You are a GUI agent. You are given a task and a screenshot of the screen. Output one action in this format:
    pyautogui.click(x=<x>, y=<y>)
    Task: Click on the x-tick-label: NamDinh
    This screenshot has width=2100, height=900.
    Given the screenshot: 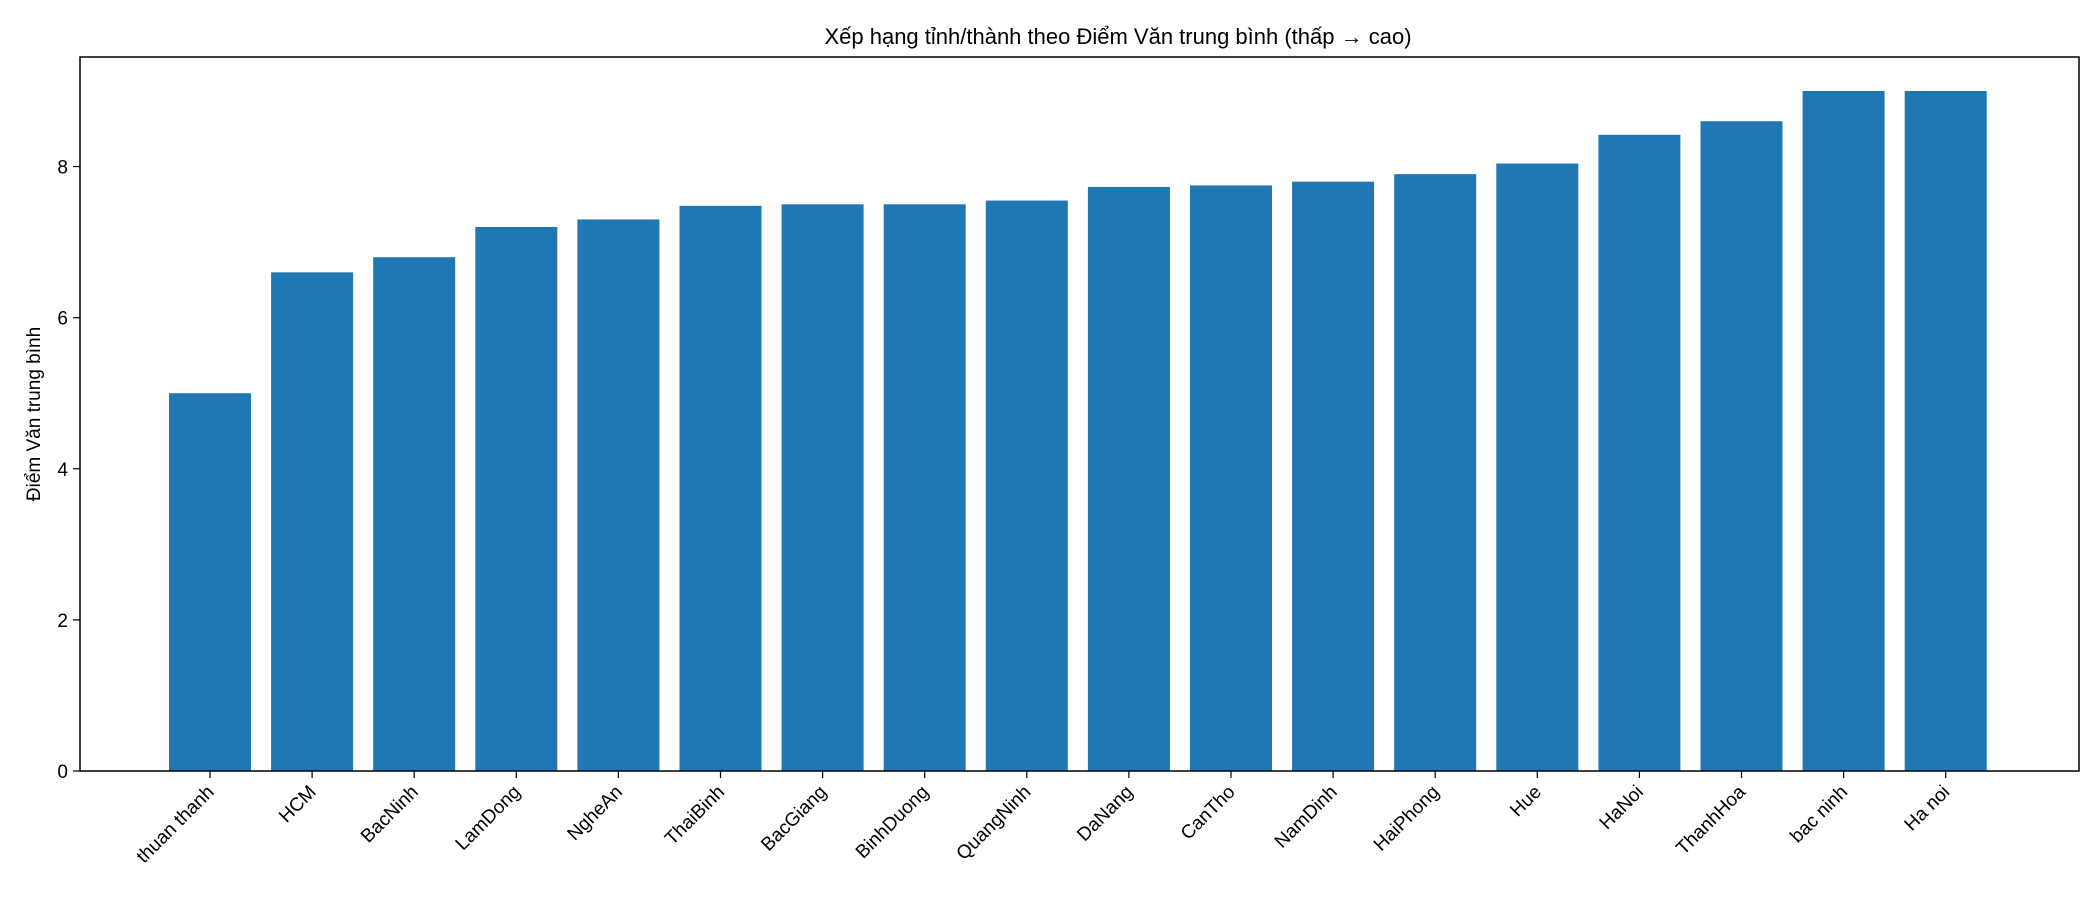 What is the action you would take?
    pyautogui.click(x=1306, y=817)
    